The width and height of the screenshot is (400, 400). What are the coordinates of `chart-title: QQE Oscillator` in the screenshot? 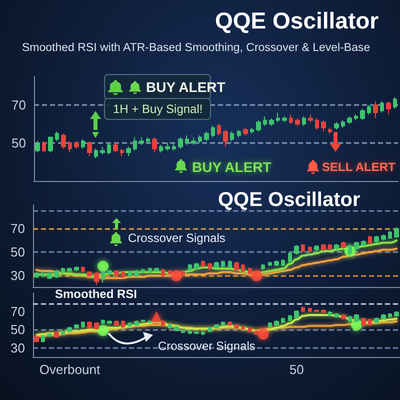 It's located at (297, 21).